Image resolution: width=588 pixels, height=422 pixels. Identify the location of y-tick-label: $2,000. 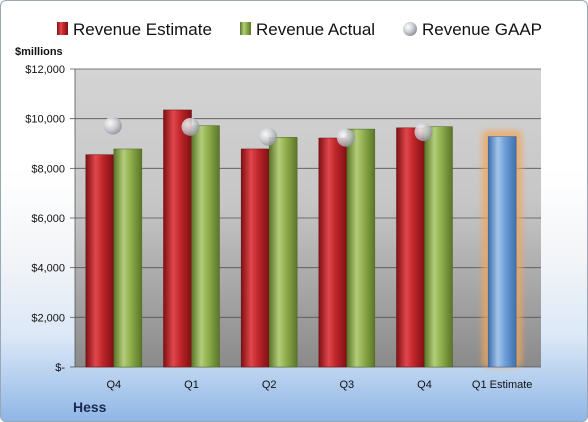
(48, 318).